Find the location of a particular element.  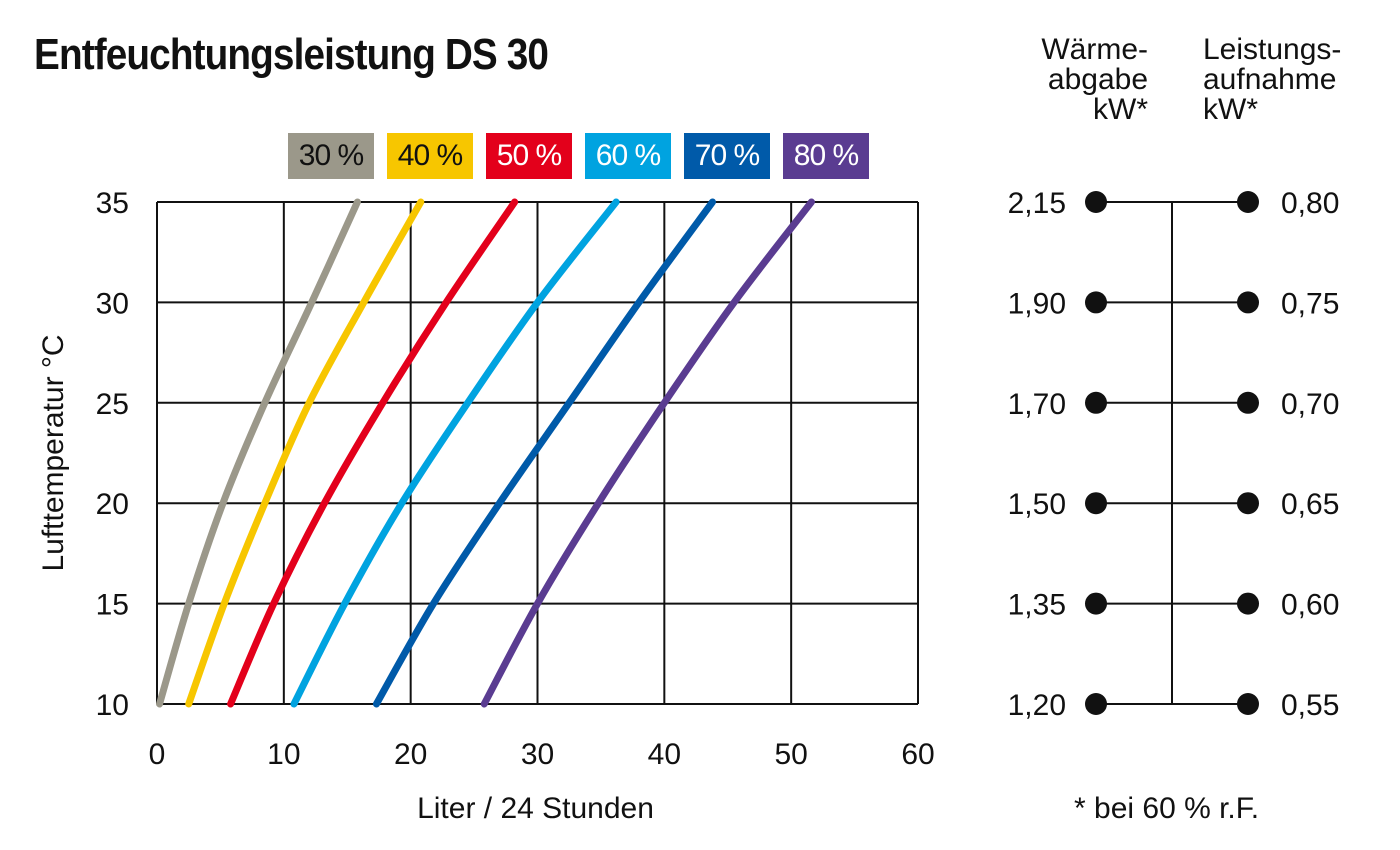

legend-item-30pct: 30 % is located at coordinates (331, 156).